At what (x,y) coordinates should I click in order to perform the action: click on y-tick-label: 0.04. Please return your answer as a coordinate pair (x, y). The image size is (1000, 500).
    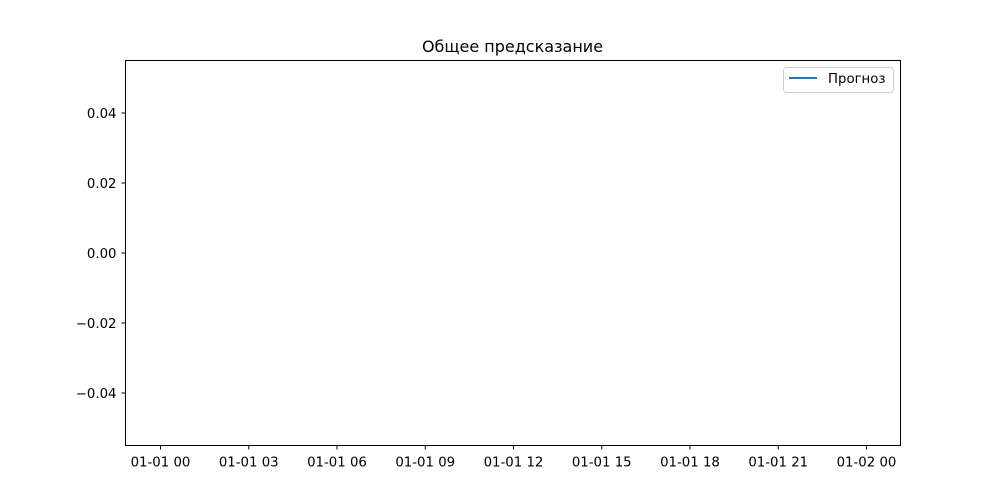
    Looking at the image, I should click on (102, 114).